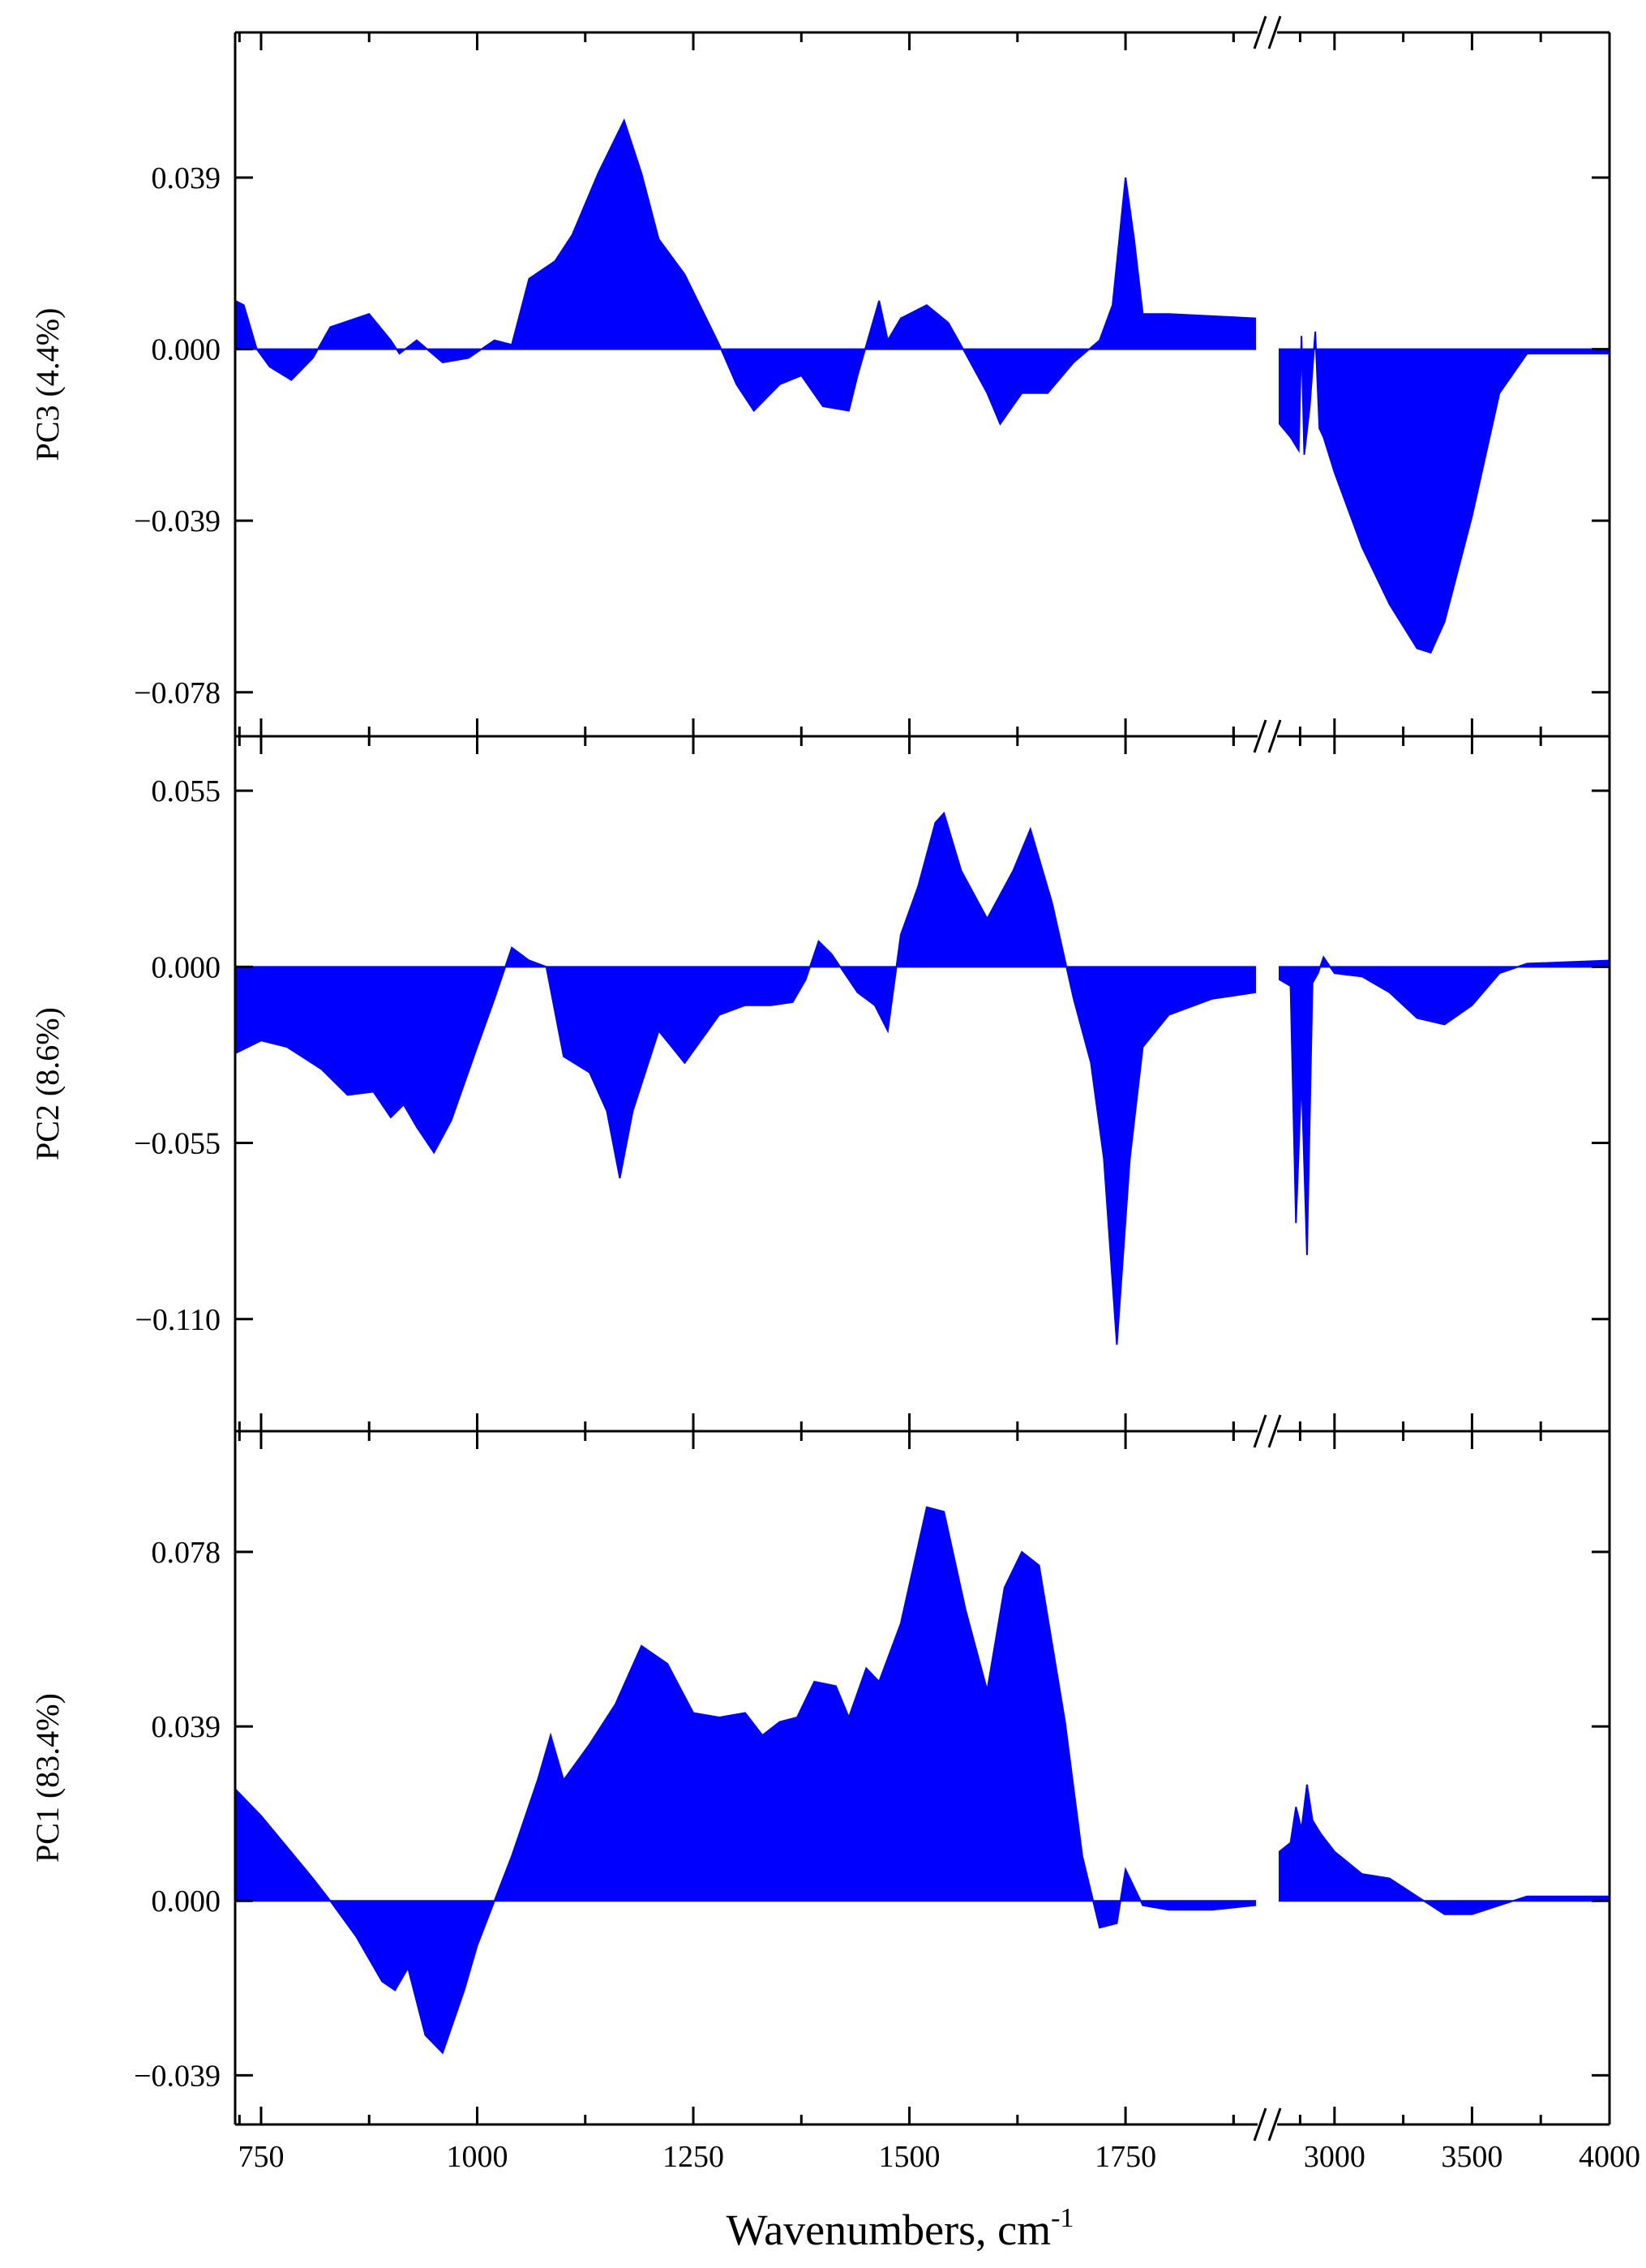  Describe the element at coordinates (47, 384) in the screenshot. I see `y-axis-title: PC3 (4.4%)` at that location.